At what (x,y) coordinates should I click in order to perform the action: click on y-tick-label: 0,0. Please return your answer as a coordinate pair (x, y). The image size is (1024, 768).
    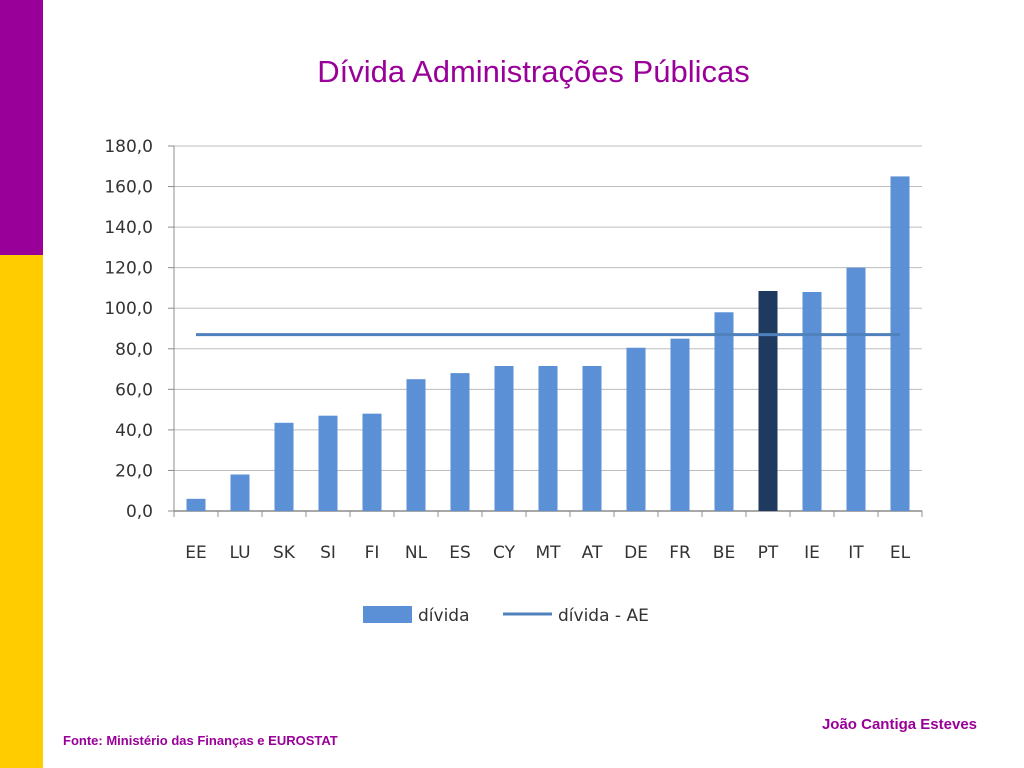
    Looking at the image, I should click on (139, 512).